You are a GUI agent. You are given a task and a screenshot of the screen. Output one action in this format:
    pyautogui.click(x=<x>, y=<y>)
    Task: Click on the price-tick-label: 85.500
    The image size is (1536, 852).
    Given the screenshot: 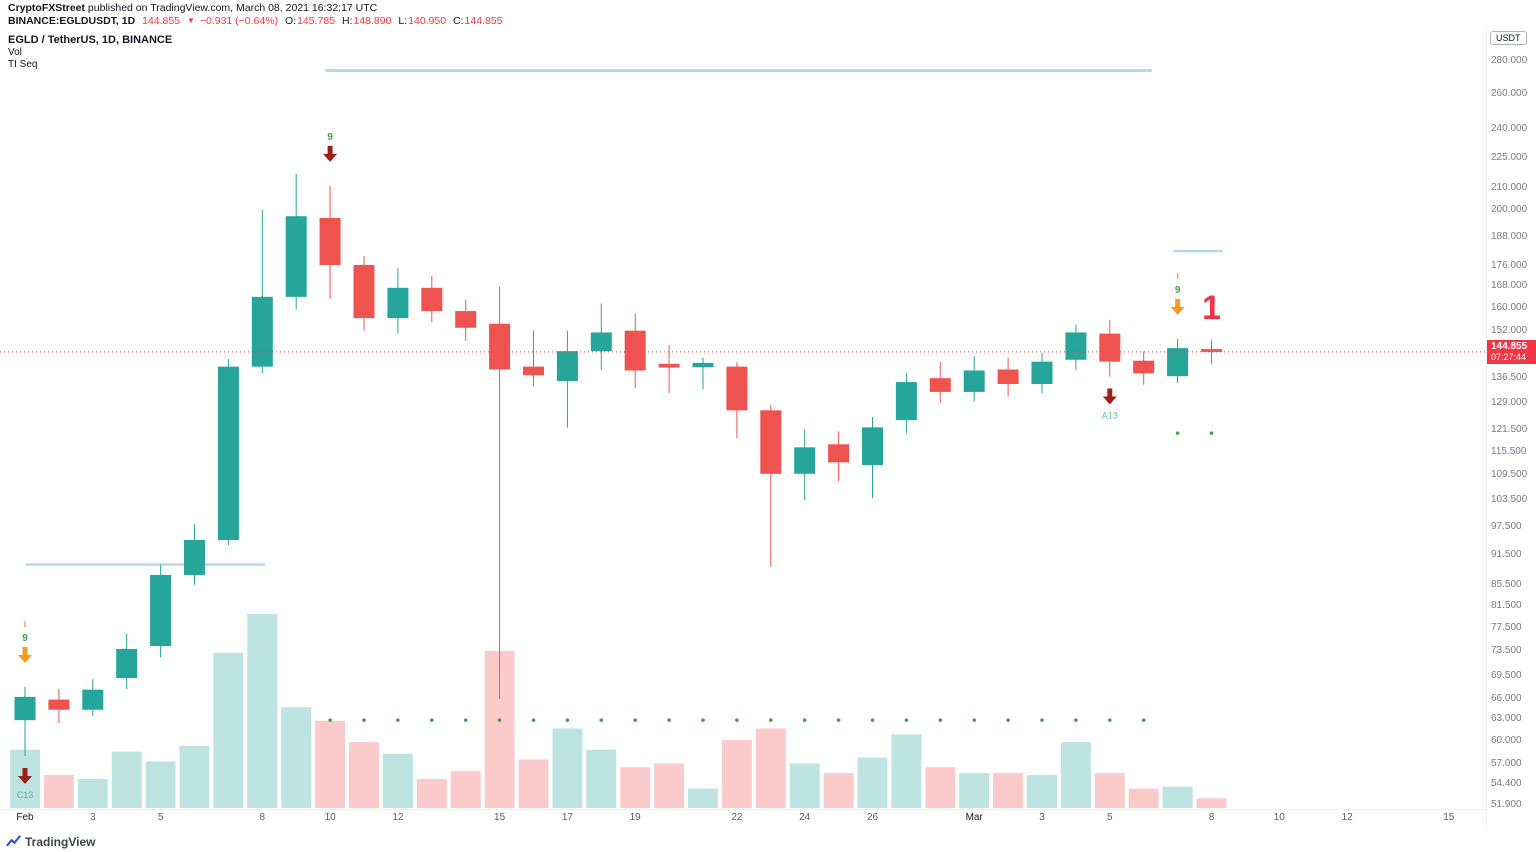 What is the action you would take?
    pyautogui.click(x=1506, y=584)
    